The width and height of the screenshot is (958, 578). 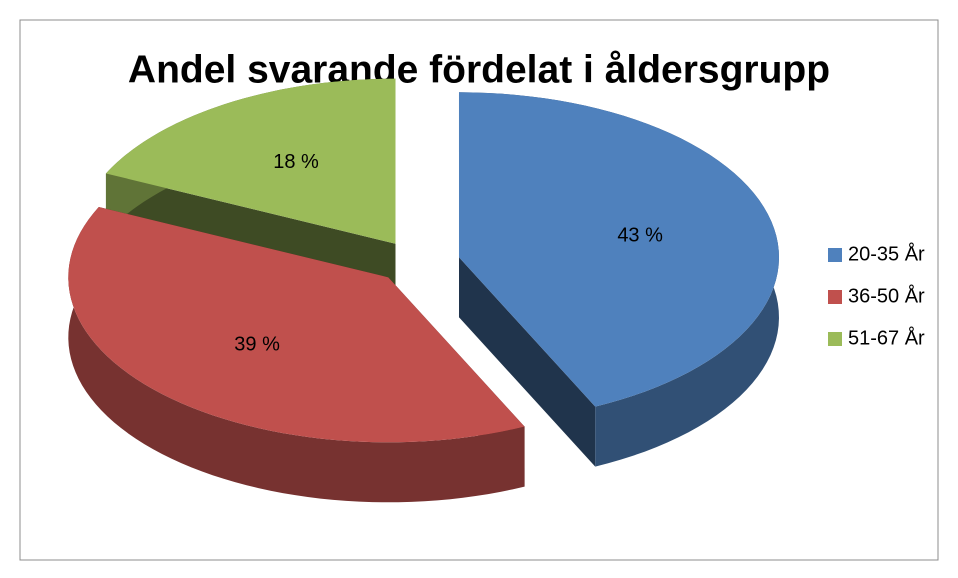 I want to click on legend-label: 20-35 År, so click(x=886, y=253).